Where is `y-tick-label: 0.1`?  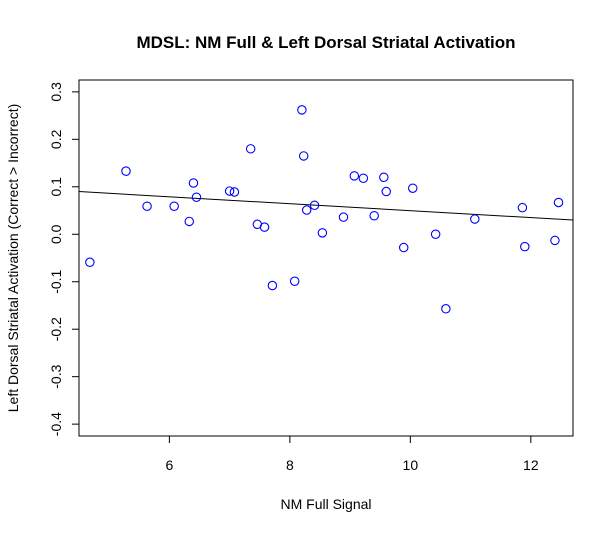 y-tick-label: 0.1 is located at coordinates (56, 187).